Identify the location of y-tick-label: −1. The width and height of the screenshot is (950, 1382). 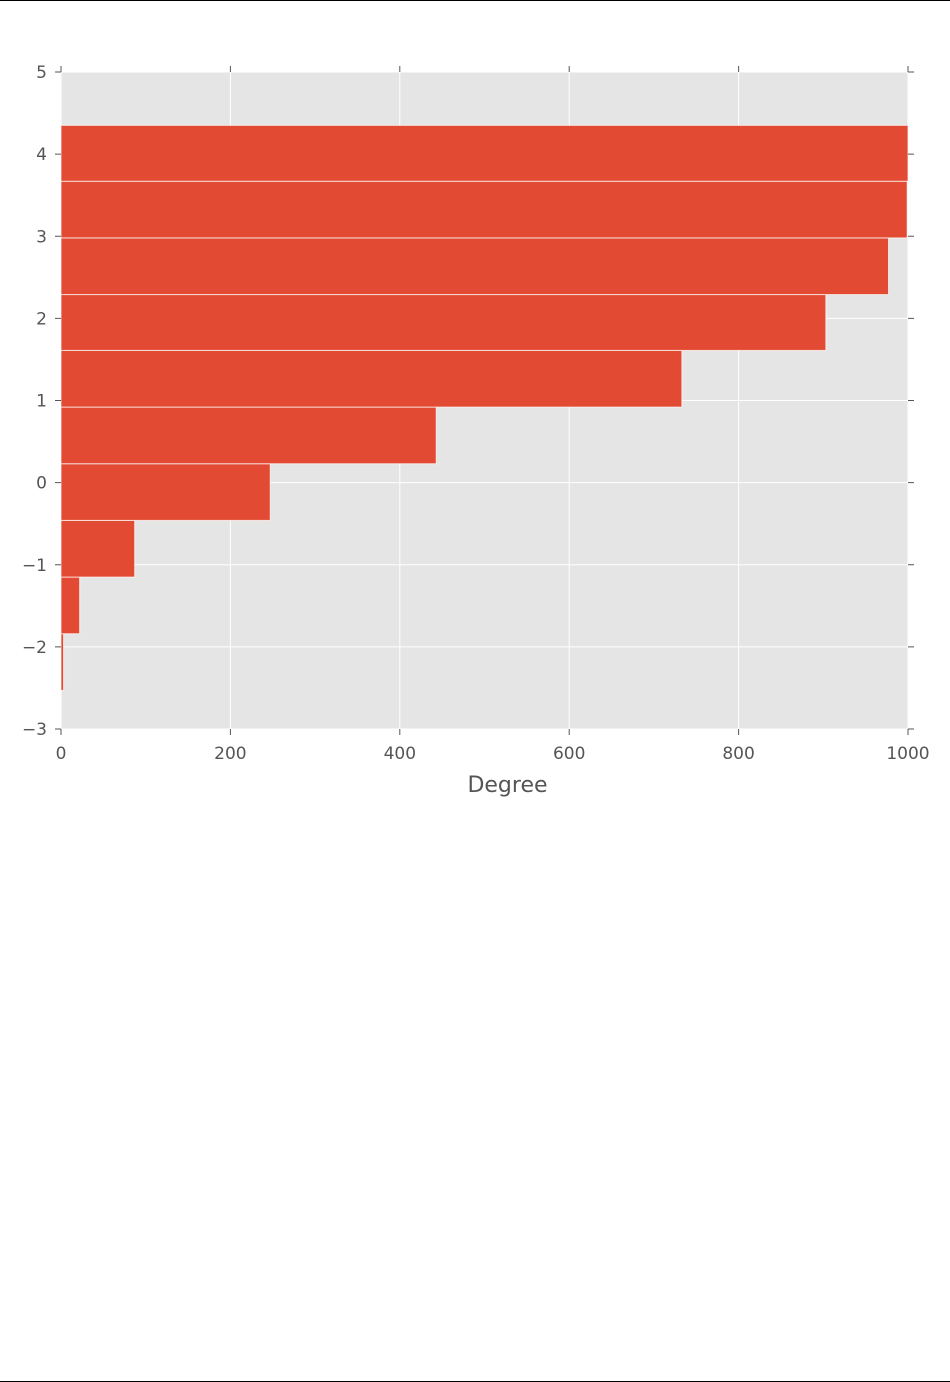
(34, 566).